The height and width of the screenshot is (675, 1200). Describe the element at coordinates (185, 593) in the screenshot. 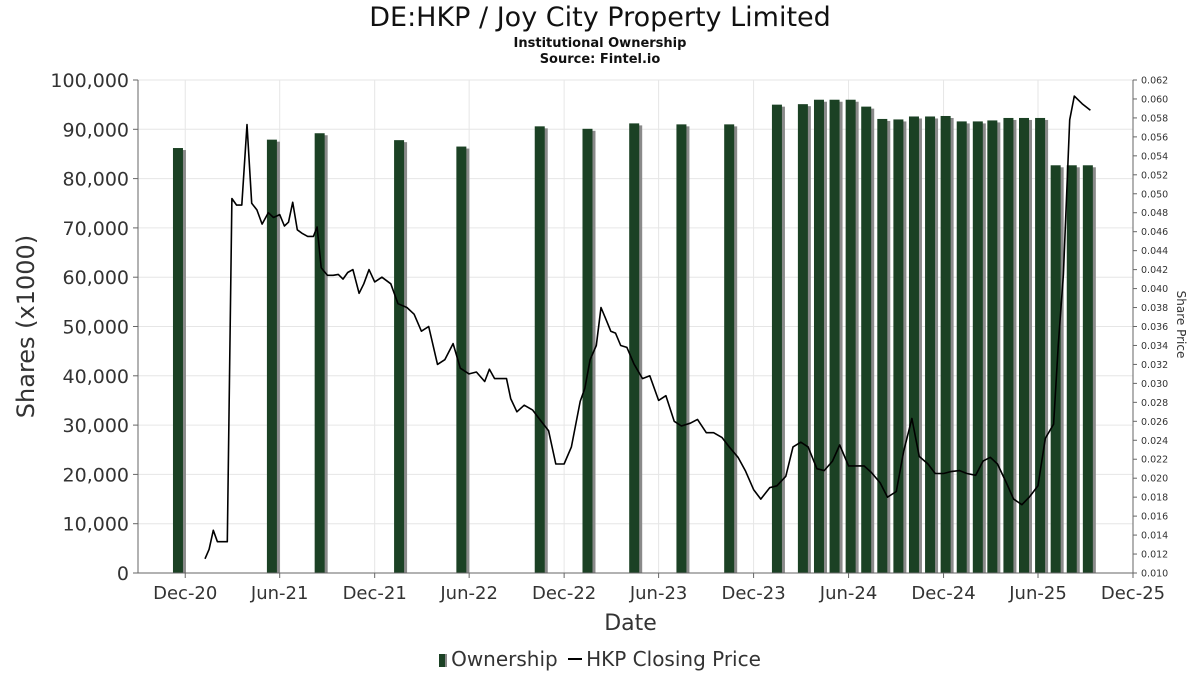

I see `x-tick-label: Dec-20` at that location.